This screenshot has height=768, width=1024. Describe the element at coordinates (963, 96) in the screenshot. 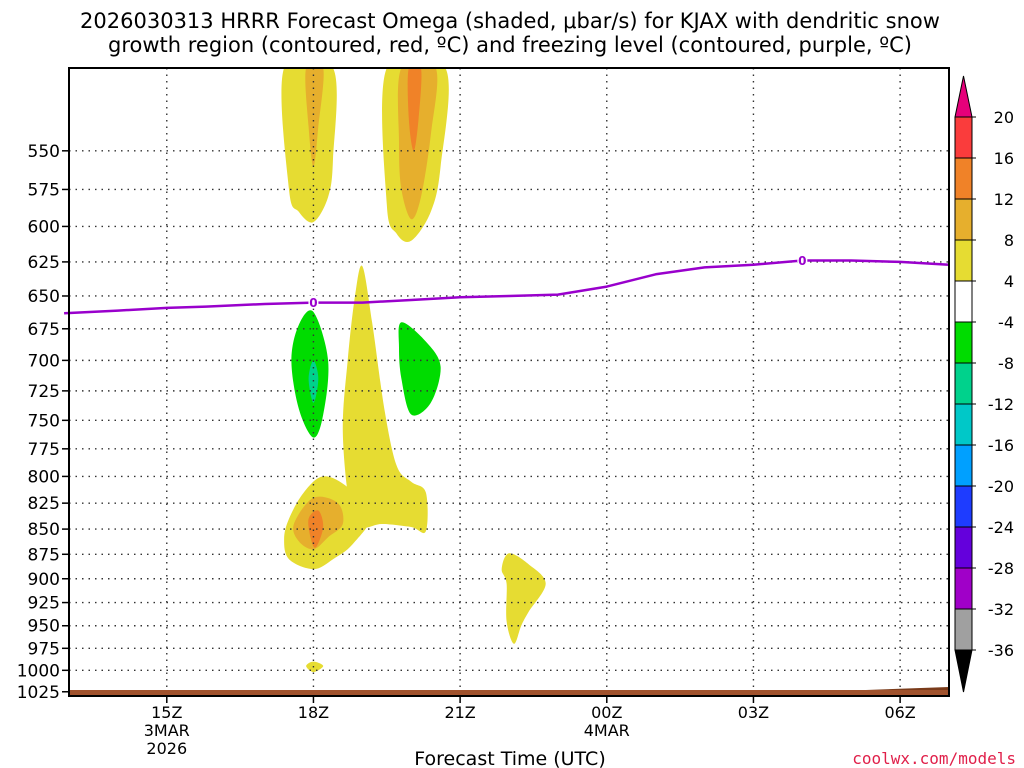

I see `colorbar-top-arrow` at that location.